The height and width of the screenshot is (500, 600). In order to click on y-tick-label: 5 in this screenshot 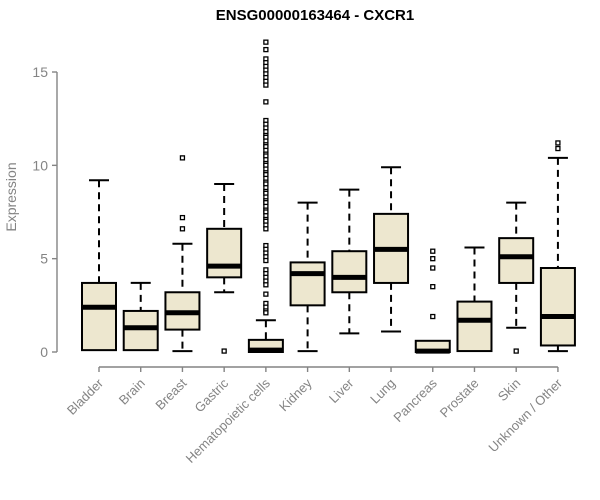, I will do `click(44, 259)`.